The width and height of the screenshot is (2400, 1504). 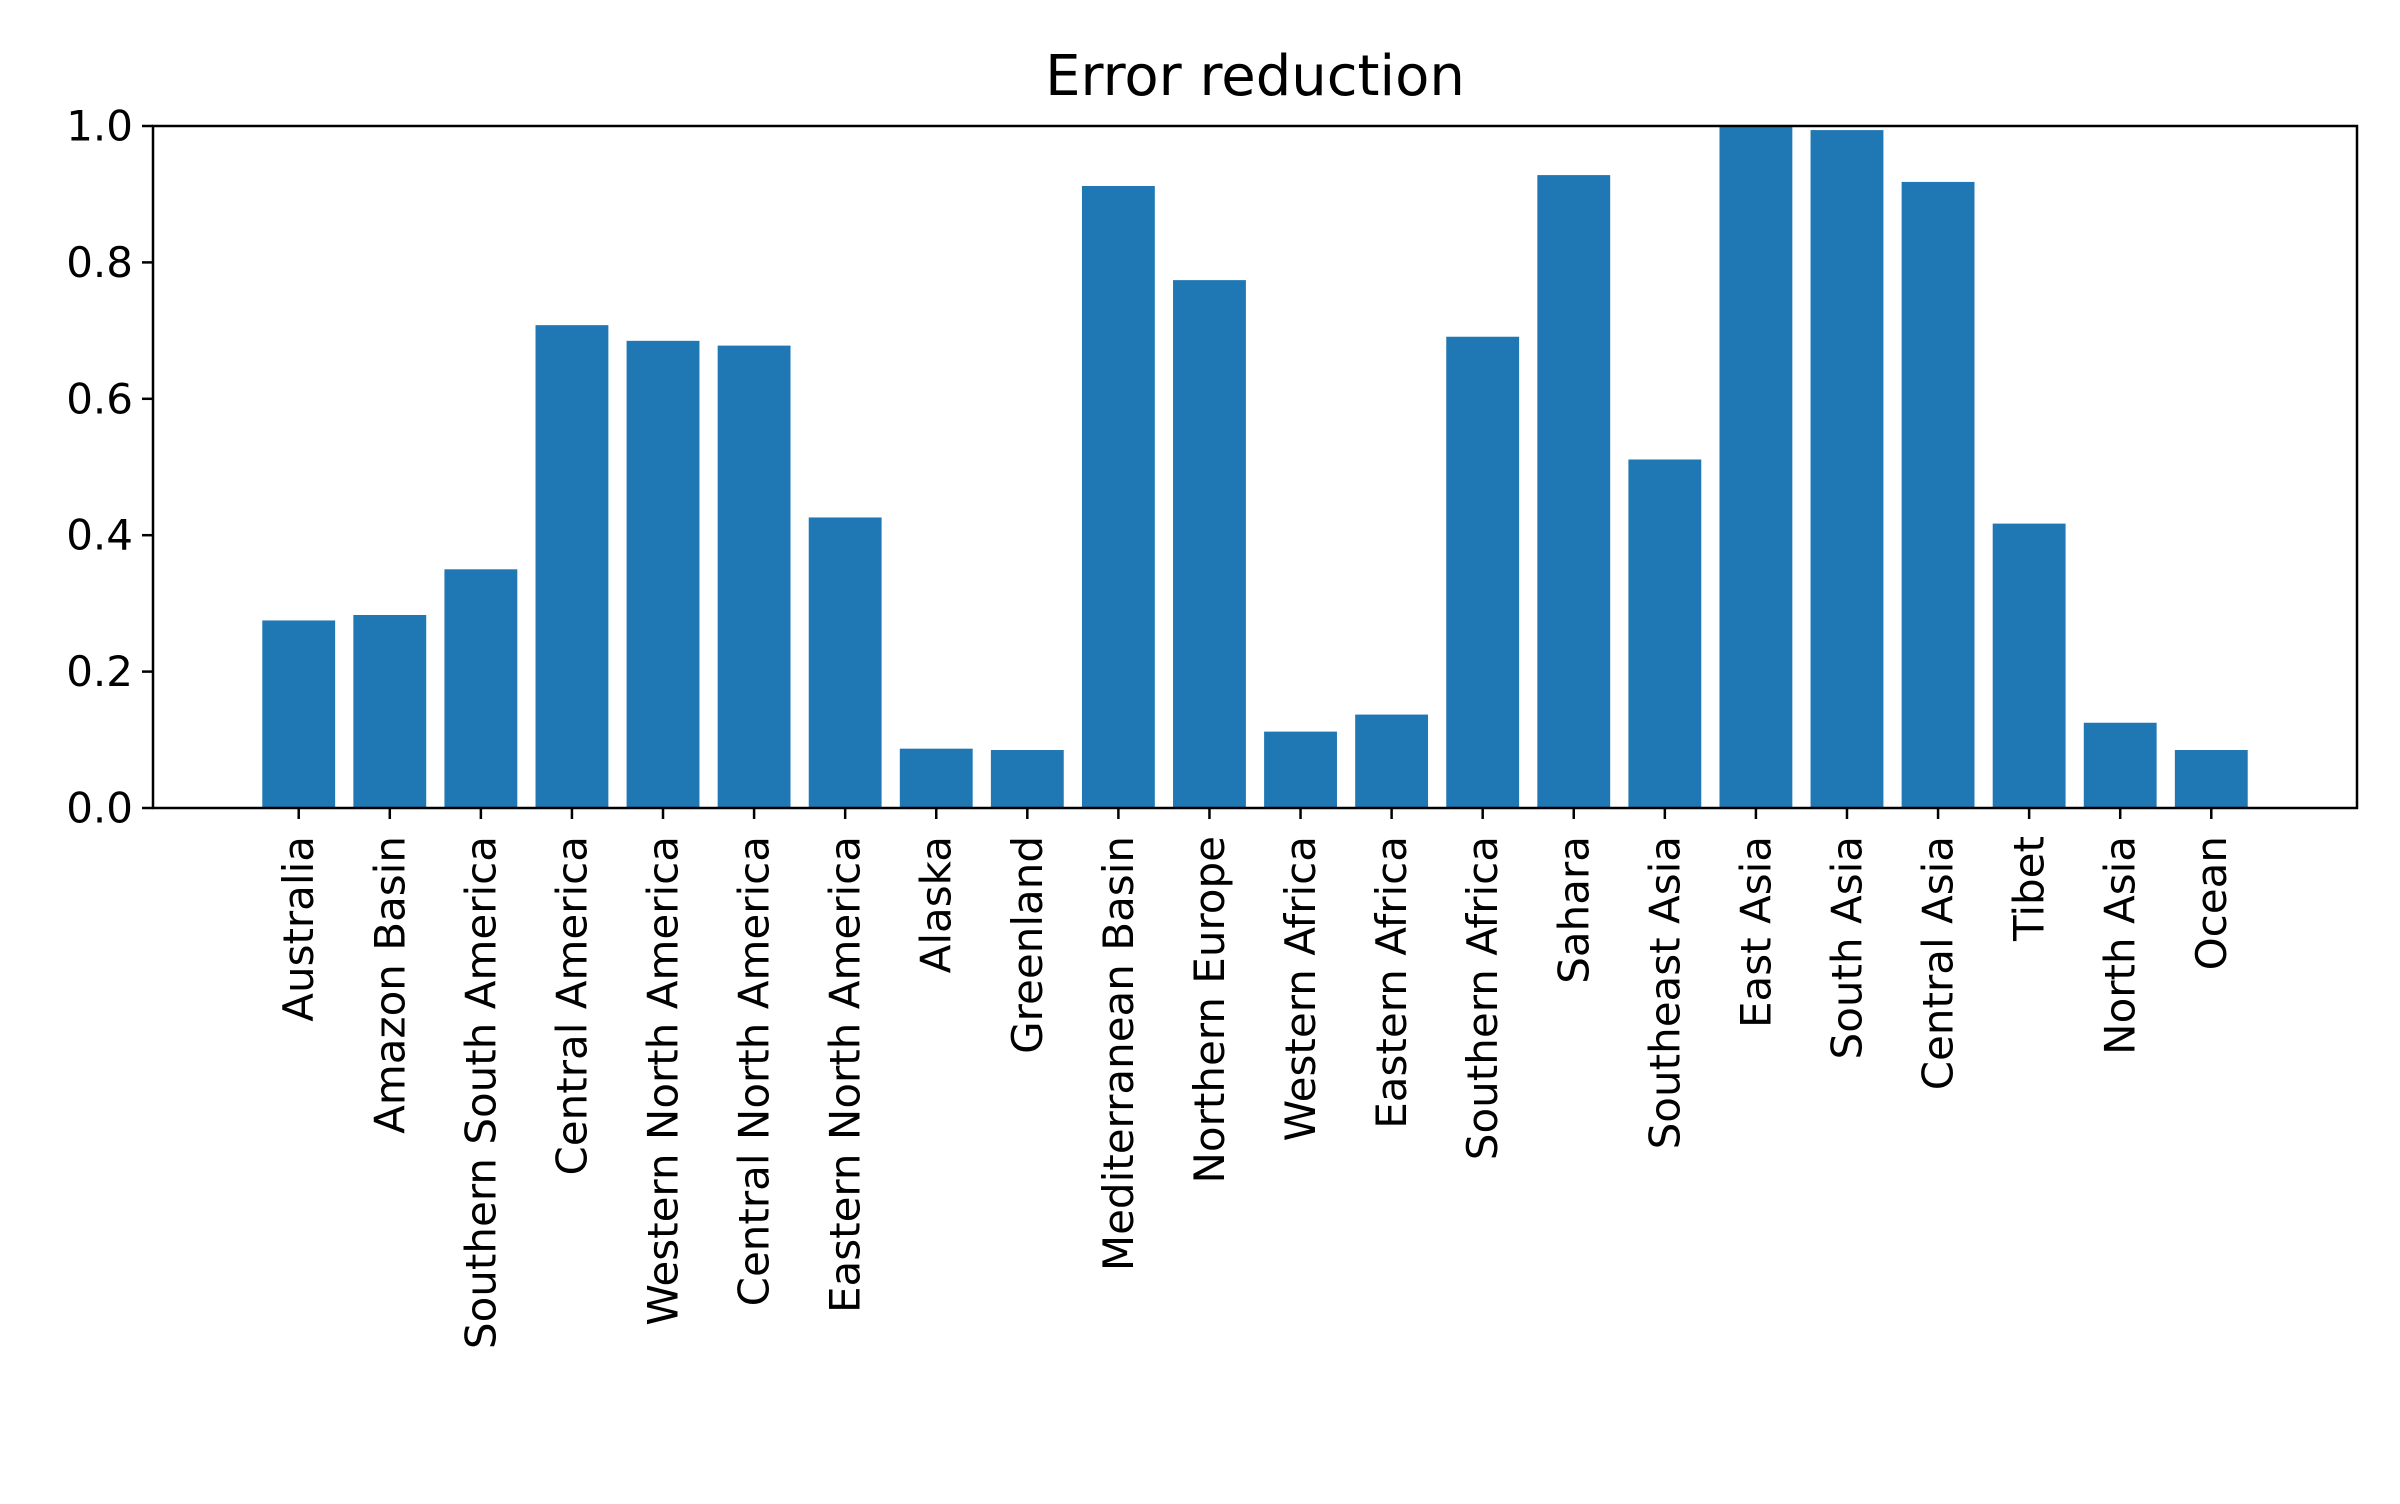 I want to click on x-tick-label: Mediterranean Basin, so click(x=1118, y=1053).